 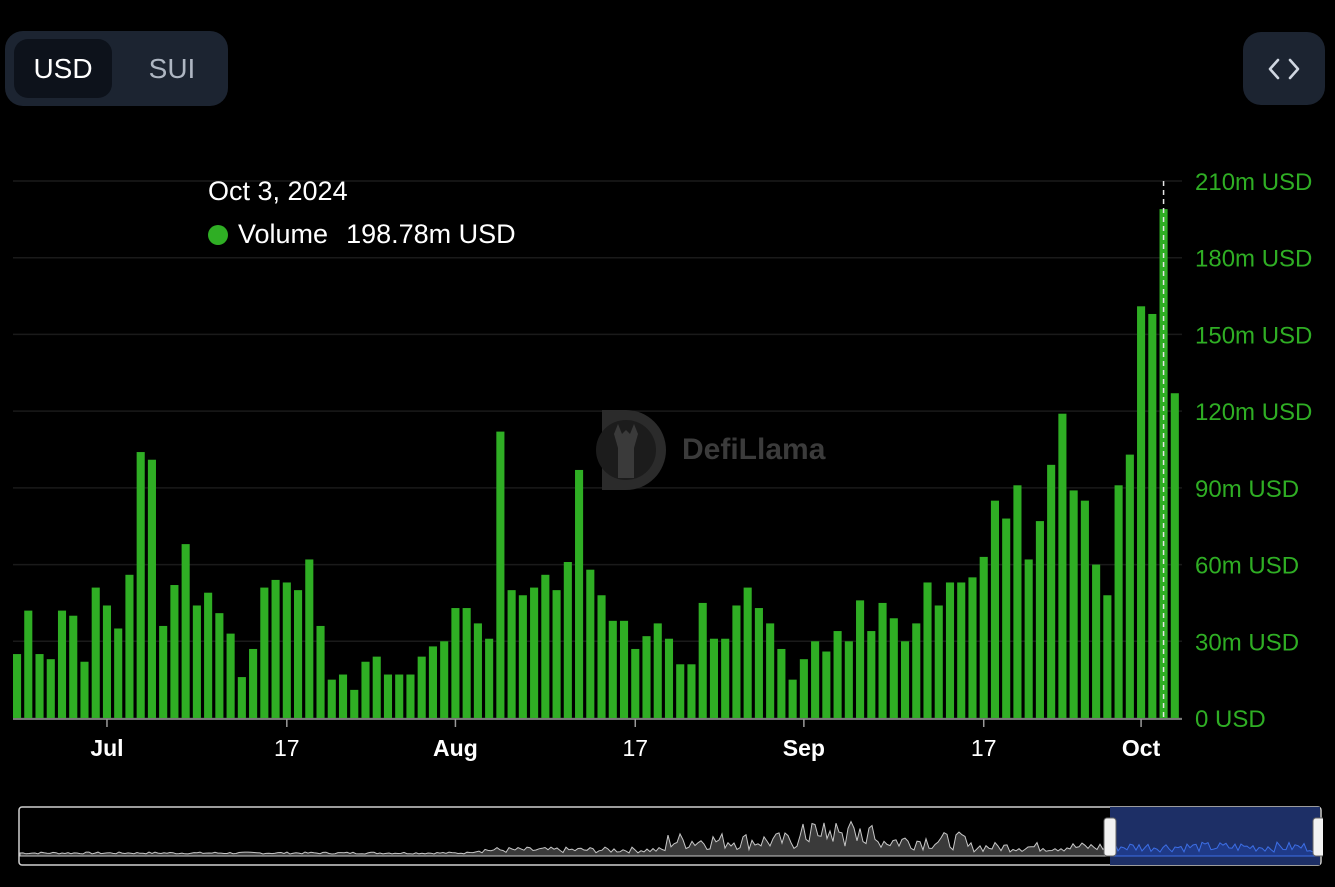 What do you see at coordinates (172, 68) in the screenshot?
I see `currency-option-sui: SUI` at bounding box center [172, 68].